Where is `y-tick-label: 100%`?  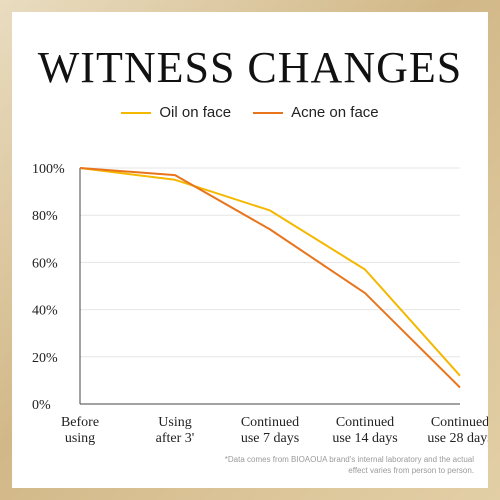 y-tick-label: 100% is located at coordinates (48, 169).